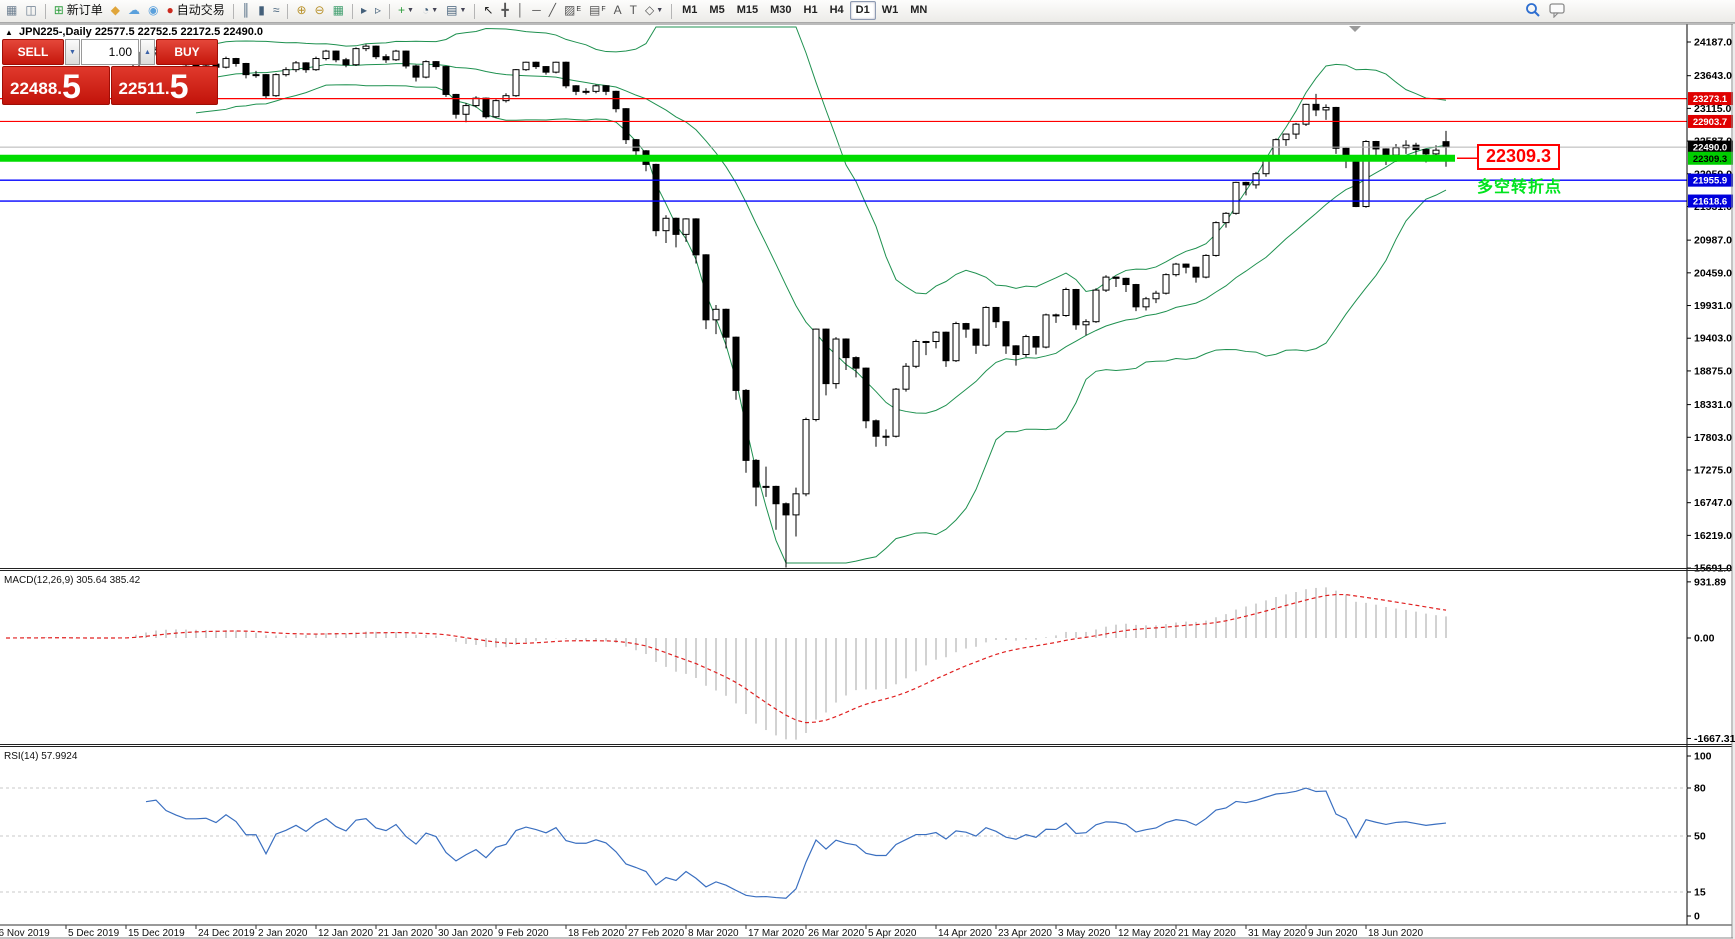 The width and height of the screenshot is (1735, 939). What do you see at coordinates (776, 933) in the screenshot?
I see `svg-text: 17 Mar 2020` at bounding box center [776, 933].